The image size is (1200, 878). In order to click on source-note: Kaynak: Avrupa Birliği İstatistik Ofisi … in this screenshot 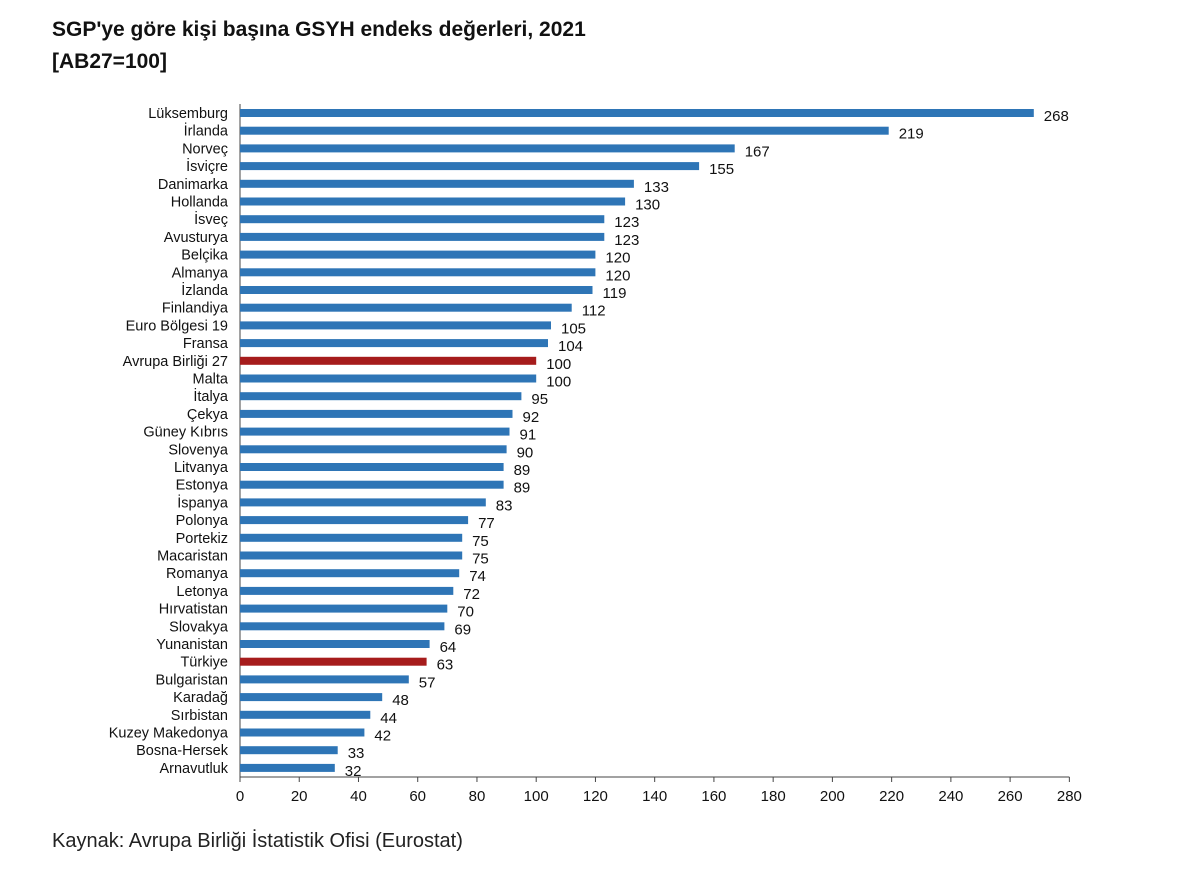, I will do `click(257, 841)`.